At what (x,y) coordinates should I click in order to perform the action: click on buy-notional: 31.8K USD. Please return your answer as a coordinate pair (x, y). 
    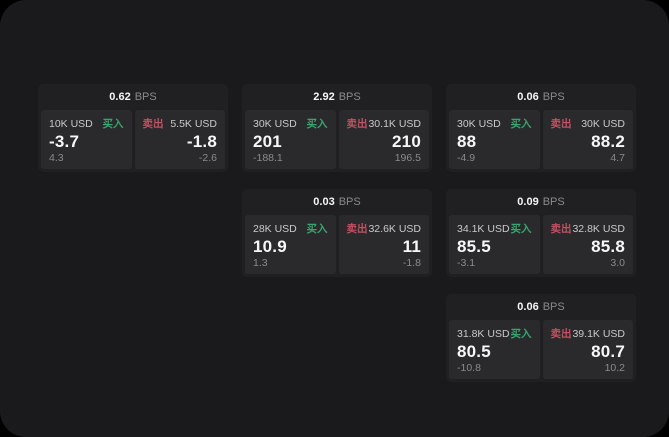
    Looking at the image, I should click on (483, 333).